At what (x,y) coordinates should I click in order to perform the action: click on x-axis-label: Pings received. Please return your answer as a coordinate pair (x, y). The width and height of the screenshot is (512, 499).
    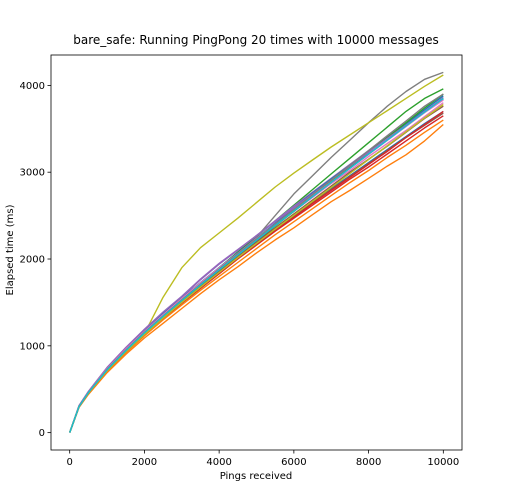
    Looking at the image, I should click on (256, 476).